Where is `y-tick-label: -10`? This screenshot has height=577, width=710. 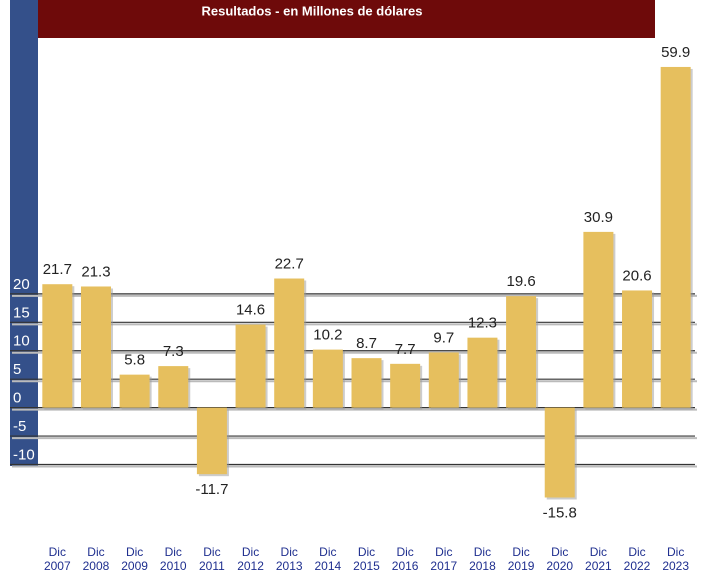
y-tick-label: -10 is located at coordinates (24, 454).